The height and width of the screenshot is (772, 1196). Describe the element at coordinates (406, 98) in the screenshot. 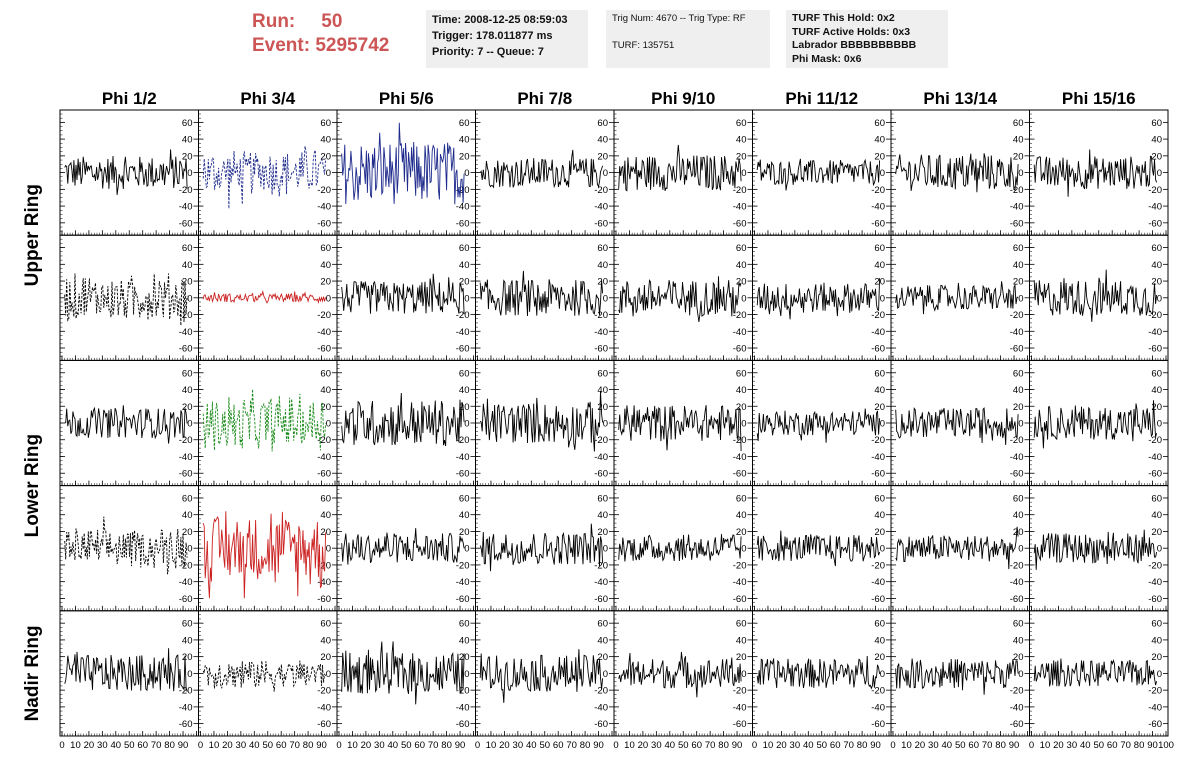

I see `column-header: Phi 5/6` at that location.